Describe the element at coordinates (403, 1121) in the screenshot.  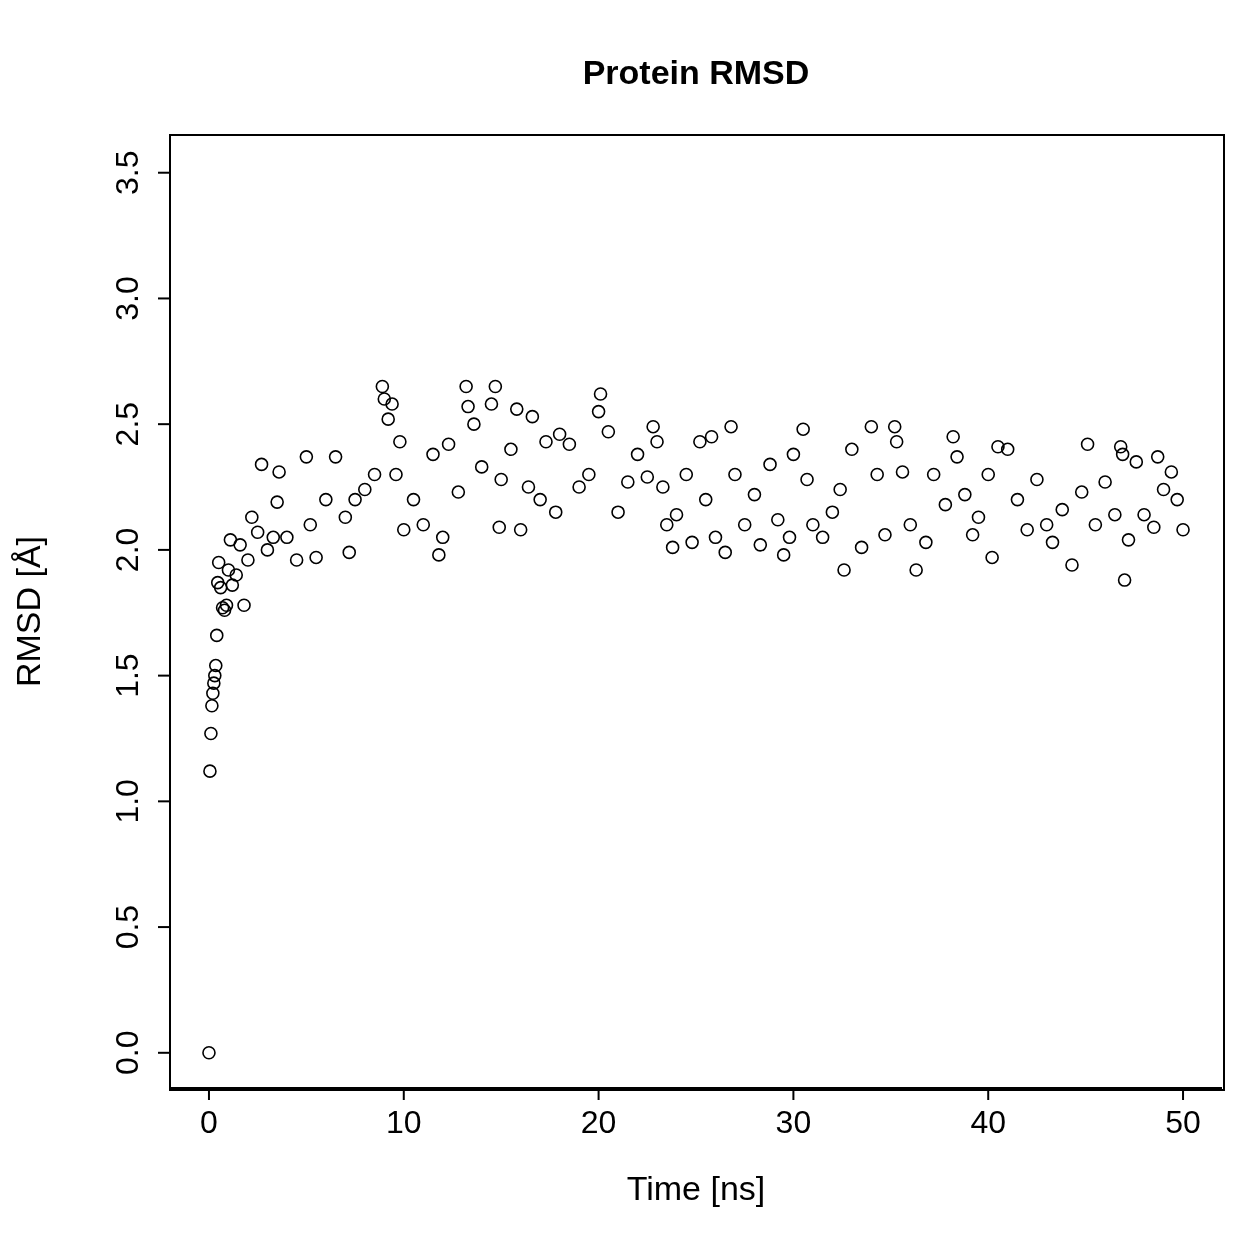
I see `x-tick-label: 10` at that location.